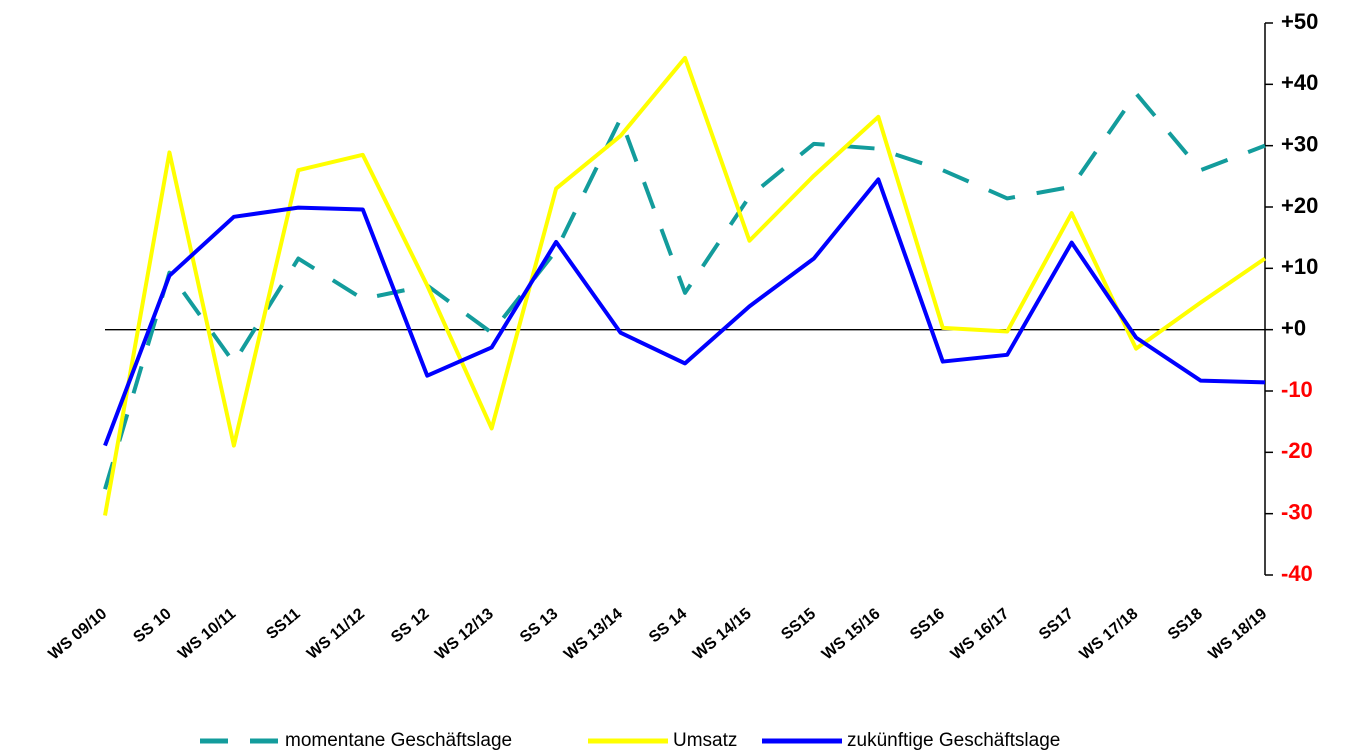 The width and height of the screenshot is (1348, 756). Describe the element at coordinates (1056, 624) in the screenshot. I see `x-tick-label: SS17` at that location.